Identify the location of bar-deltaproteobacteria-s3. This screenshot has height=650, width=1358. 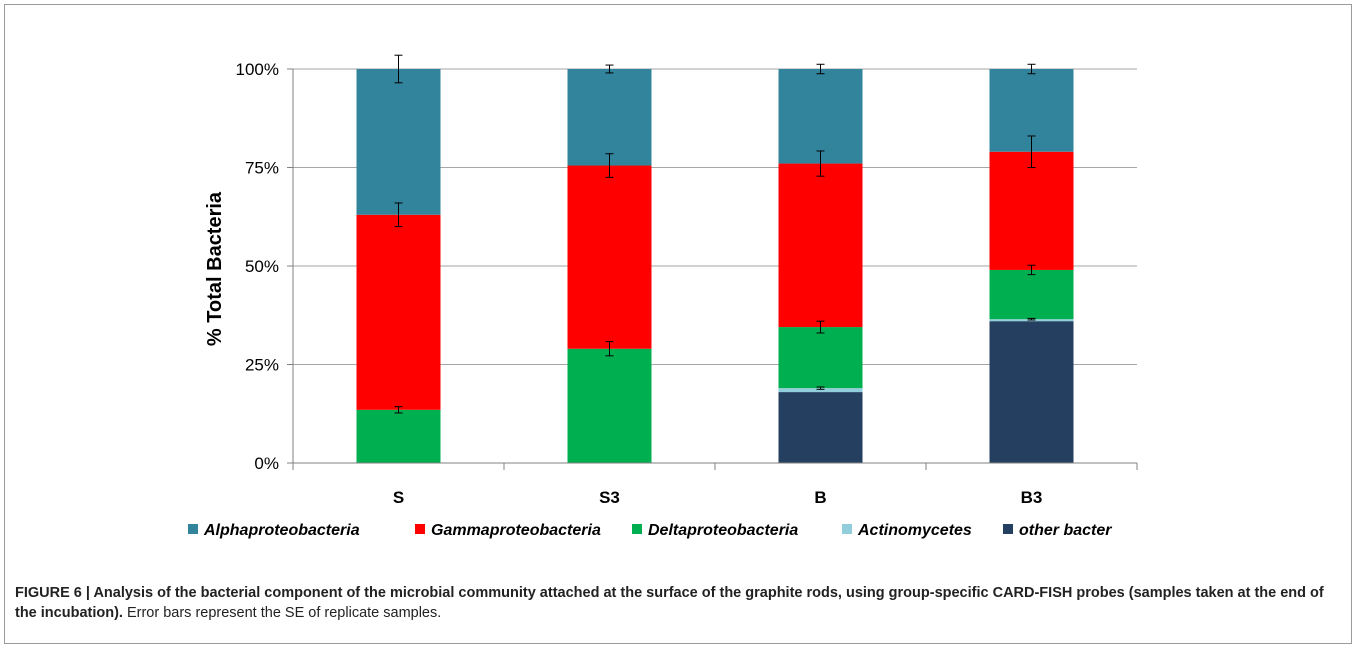
(609, 405).